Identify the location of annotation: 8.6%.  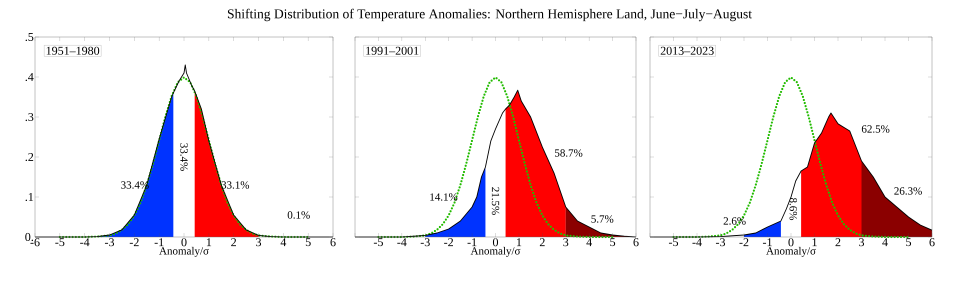
(793, 209).